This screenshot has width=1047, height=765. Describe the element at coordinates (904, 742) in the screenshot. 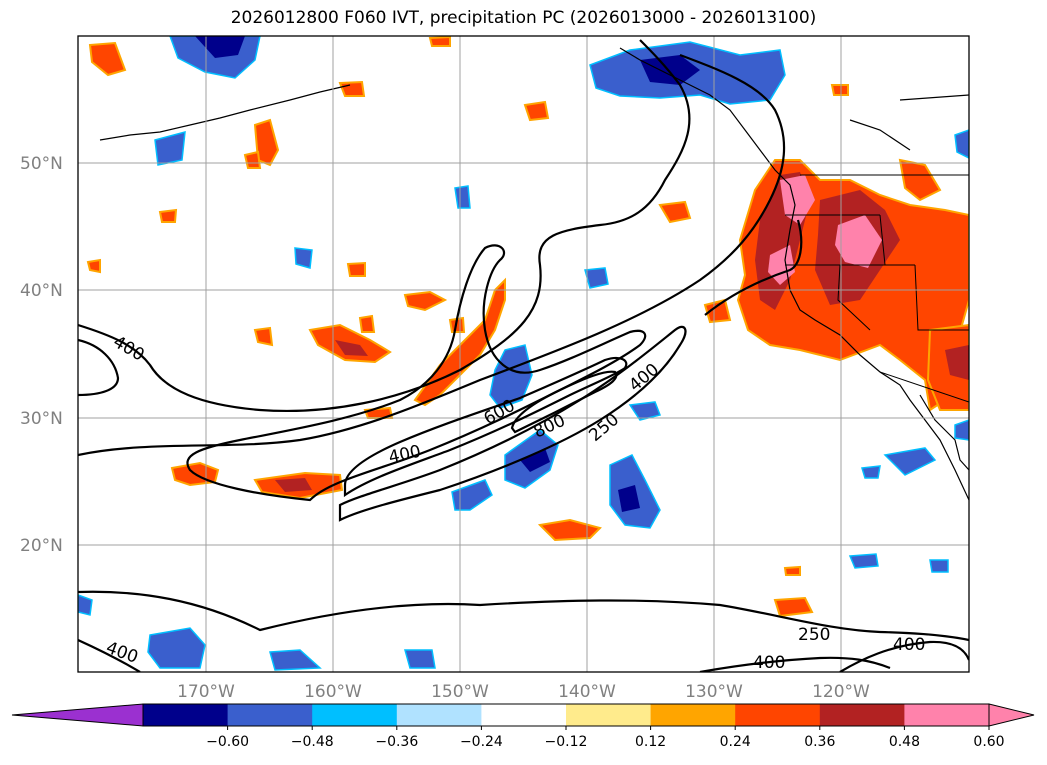

I see `colorbar-tick-label: 0.48` at that location.